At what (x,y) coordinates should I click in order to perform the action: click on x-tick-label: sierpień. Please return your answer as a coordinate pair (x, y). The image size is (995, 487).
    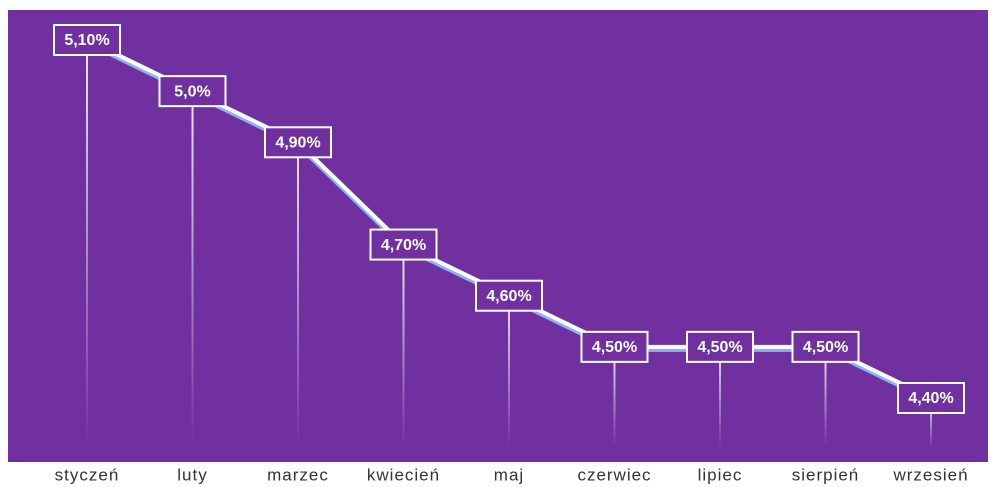
    Looking at the image, I should click on (826, 474).